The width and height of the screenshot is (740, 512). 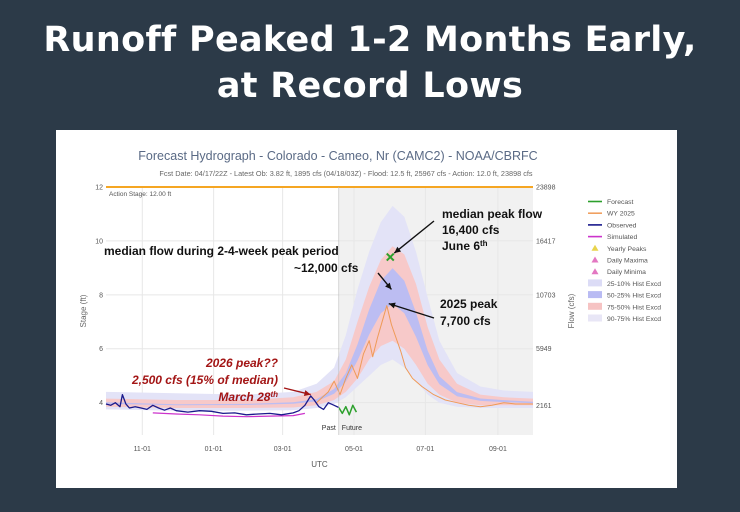 I want to click on x-tick: 05-01, so click(x=354, y=449).